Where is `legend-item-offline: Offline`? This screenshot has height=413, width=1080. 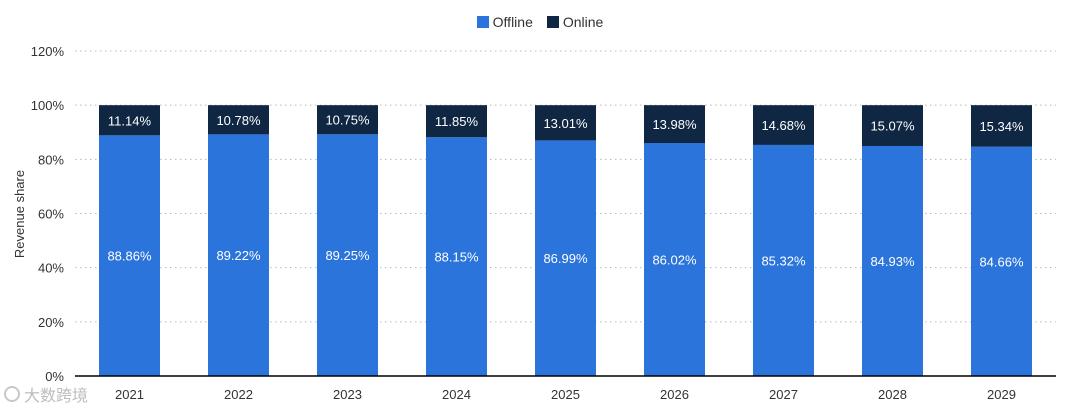 legend-item-offline: Offline is located at coordinates (504, 22).